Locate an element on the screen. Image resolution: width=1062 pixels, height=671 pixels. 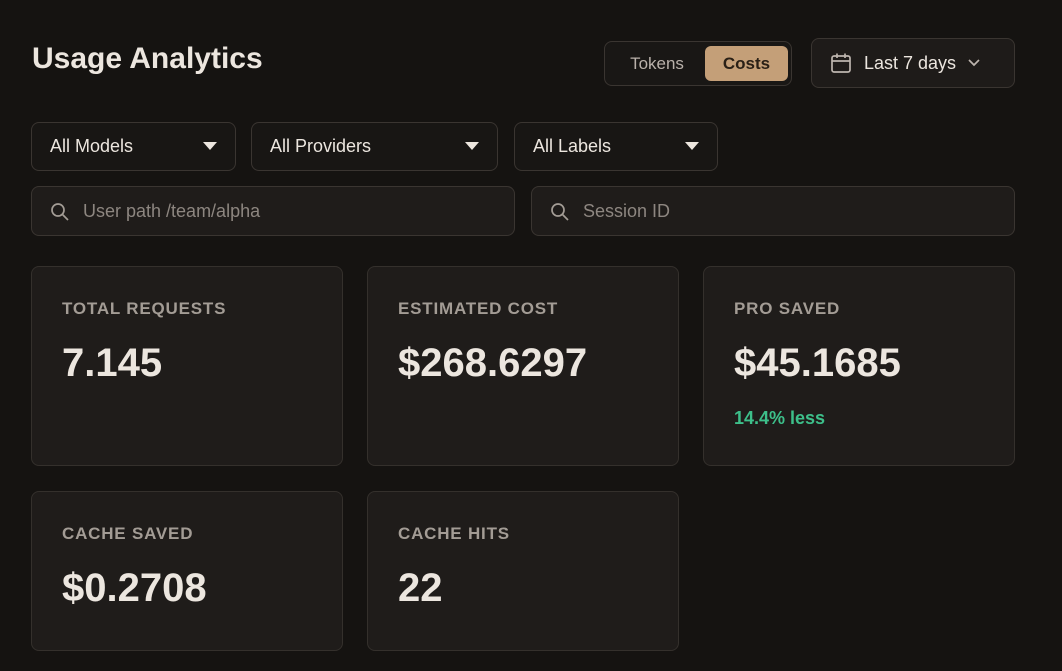
toggle-option: Tokens is located at coordinates (657, 63).